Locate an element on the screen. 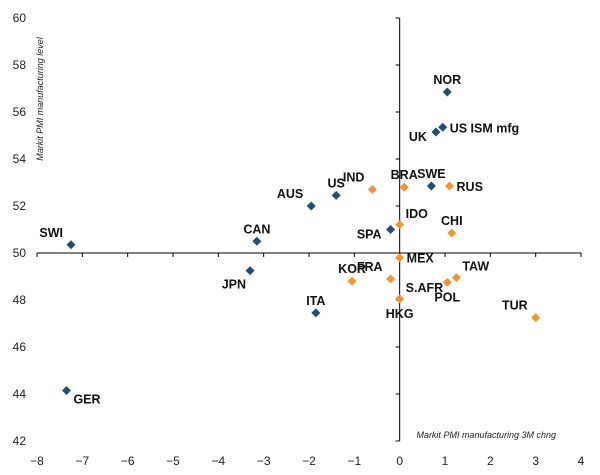 This screenshot has height=475, width=600. point-pol is located at coordinates (447, 282).